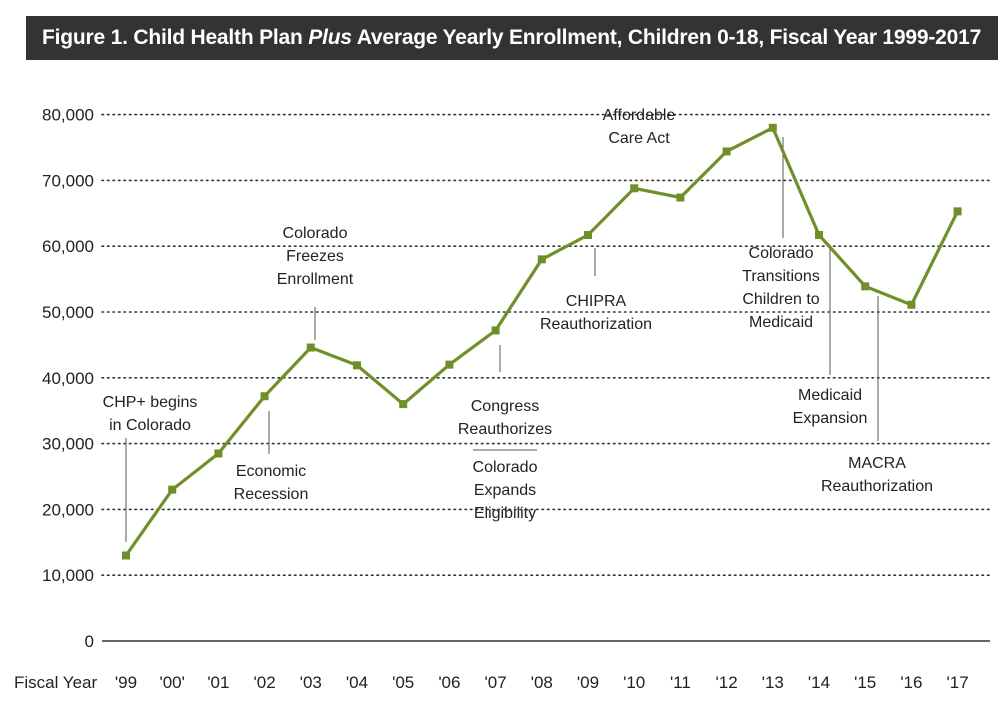 The image size is (1000, 706). What do you see at coordinates (505, 429) in the screenshot?
I see `annotation-line: Reauthorizes` at bounding box center [505, 429].